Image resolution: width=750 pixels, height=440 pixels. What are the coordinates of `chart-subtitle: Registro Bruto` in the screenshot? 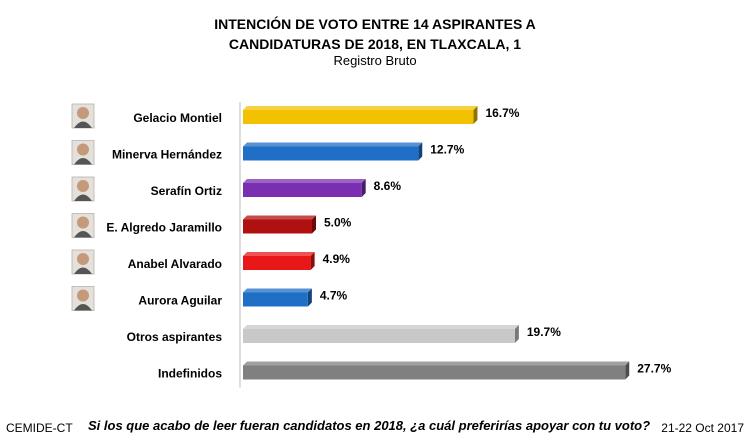 It's located at (375, 60).